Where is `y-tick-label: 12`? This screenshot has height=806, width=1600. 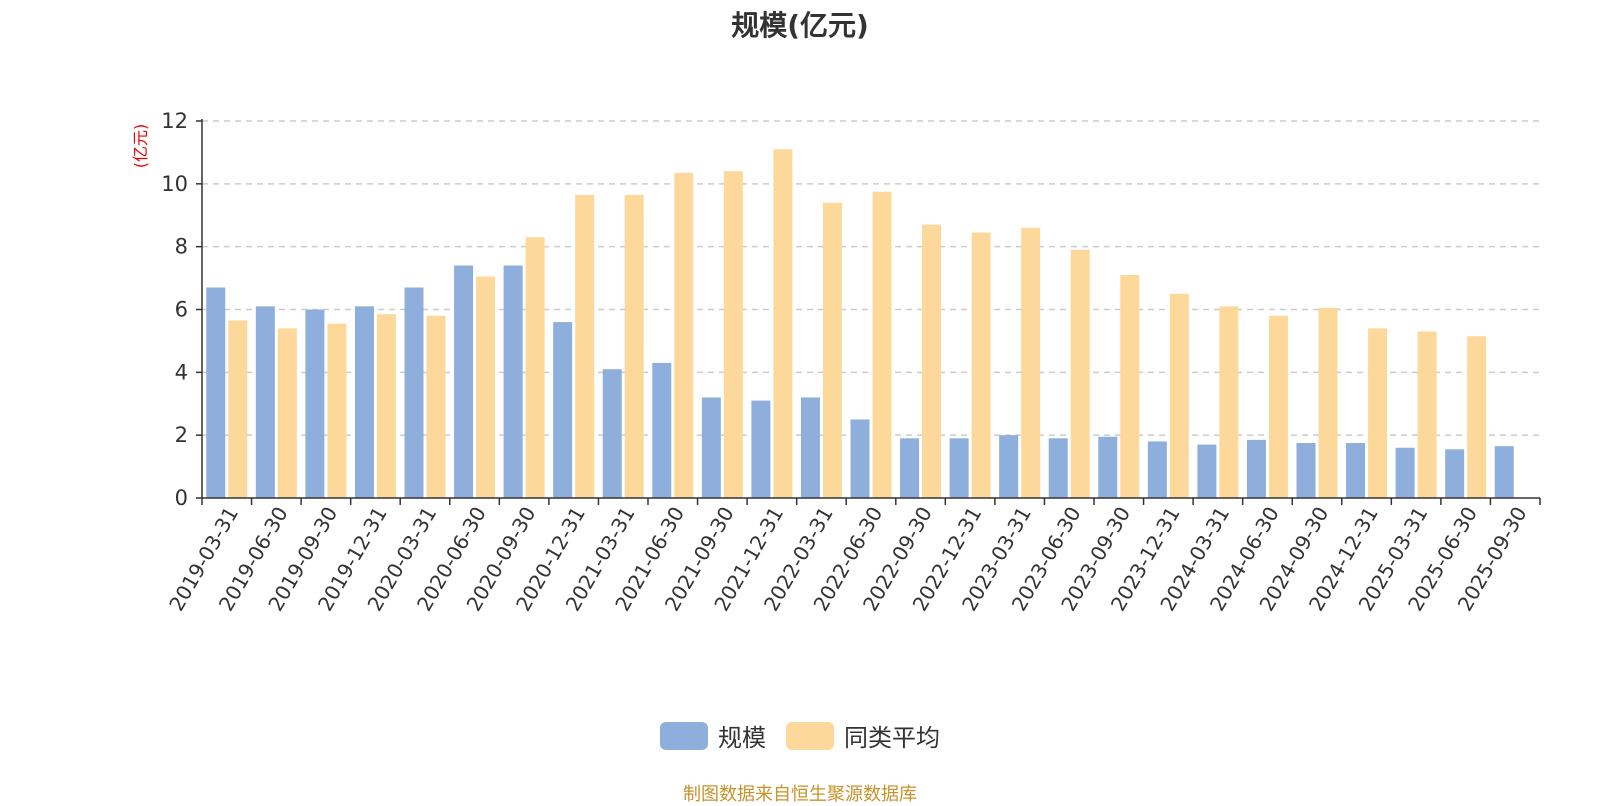 y-tick-label: 12 is located at coordinates (174, 121).